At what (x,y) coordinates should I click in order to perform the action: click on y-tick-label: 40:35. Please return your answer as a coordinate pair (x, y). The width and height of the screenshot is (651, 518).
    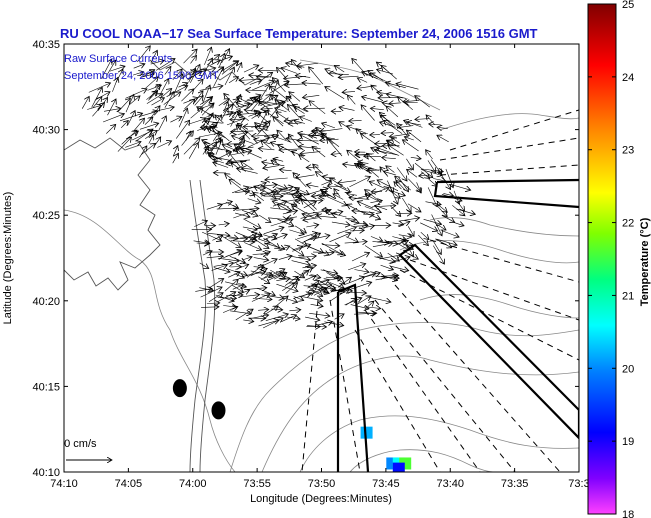
    Looking at the image, I should click on (46, 45).